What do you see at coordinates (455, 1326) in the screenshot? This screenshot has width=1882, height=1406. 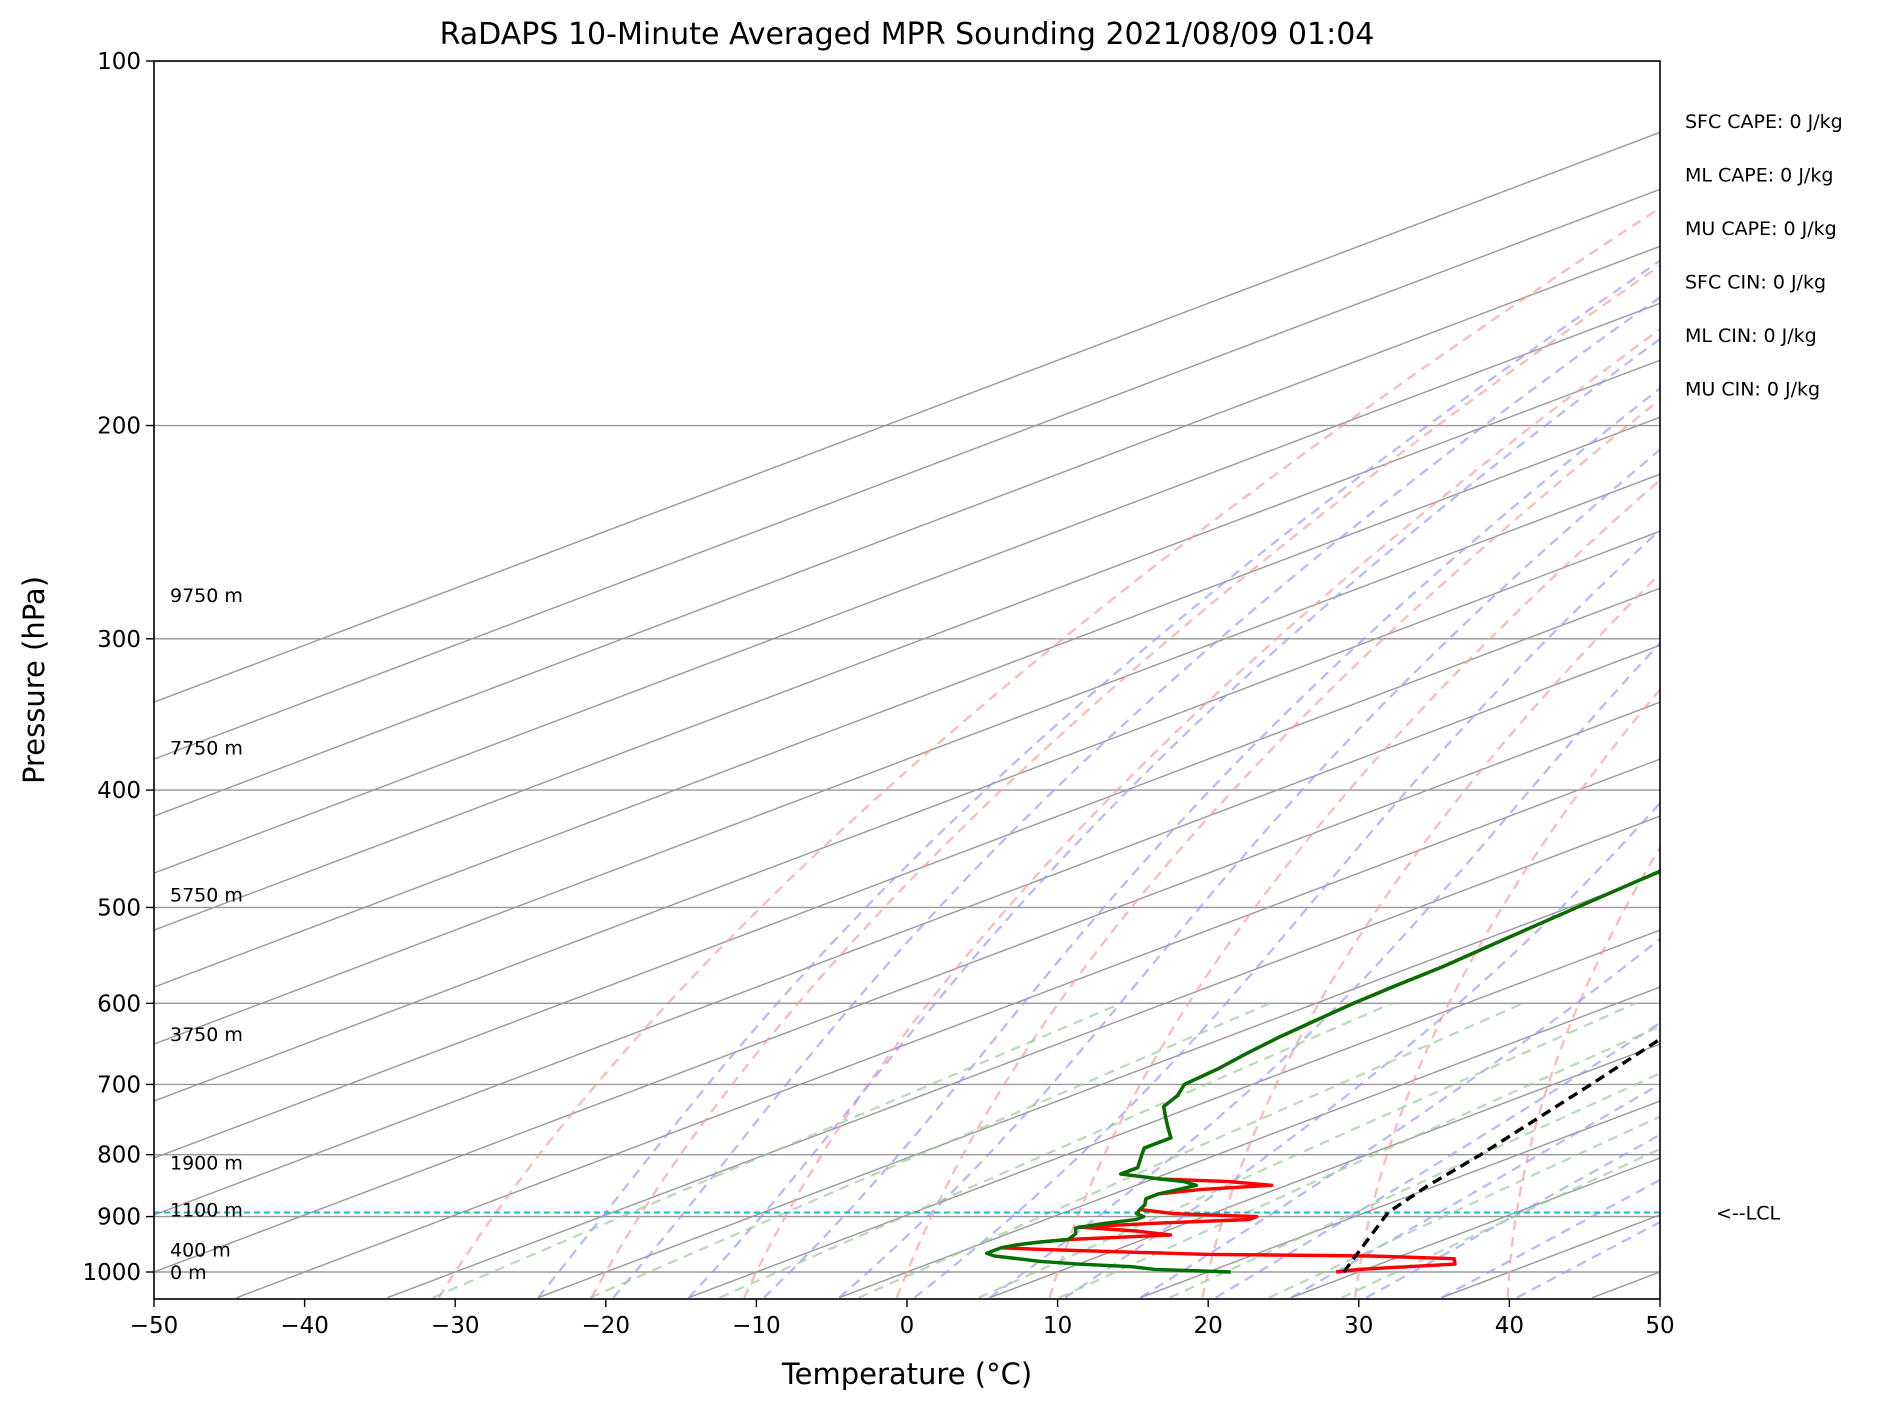 I see `x-tick-label: −30` at bounding box center [455, 1326].